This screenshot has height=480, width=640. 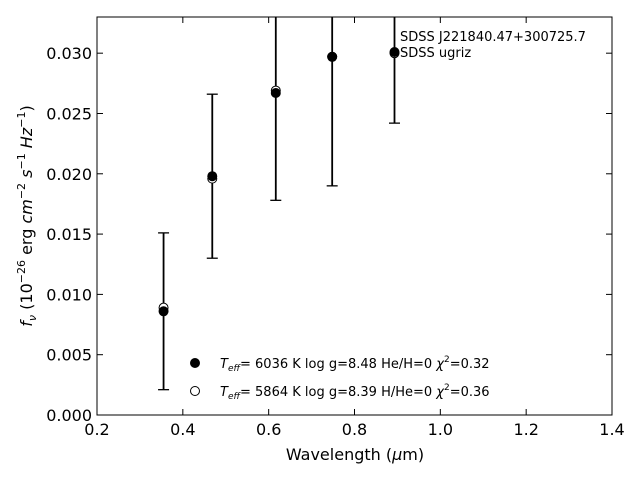 What do you see at coordinates (96, 429) in the screenshot?
I see `x-tick-label: 0.2` at bounding box center [96, 429].